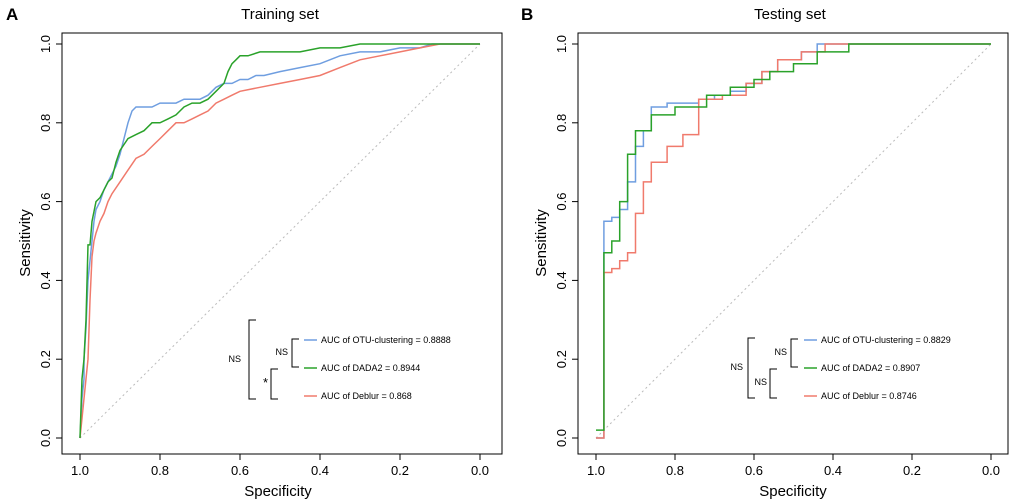  Describe the element at coordinates (790, 14) in the screenshot. I see `chart-title: Testing set` at that location.